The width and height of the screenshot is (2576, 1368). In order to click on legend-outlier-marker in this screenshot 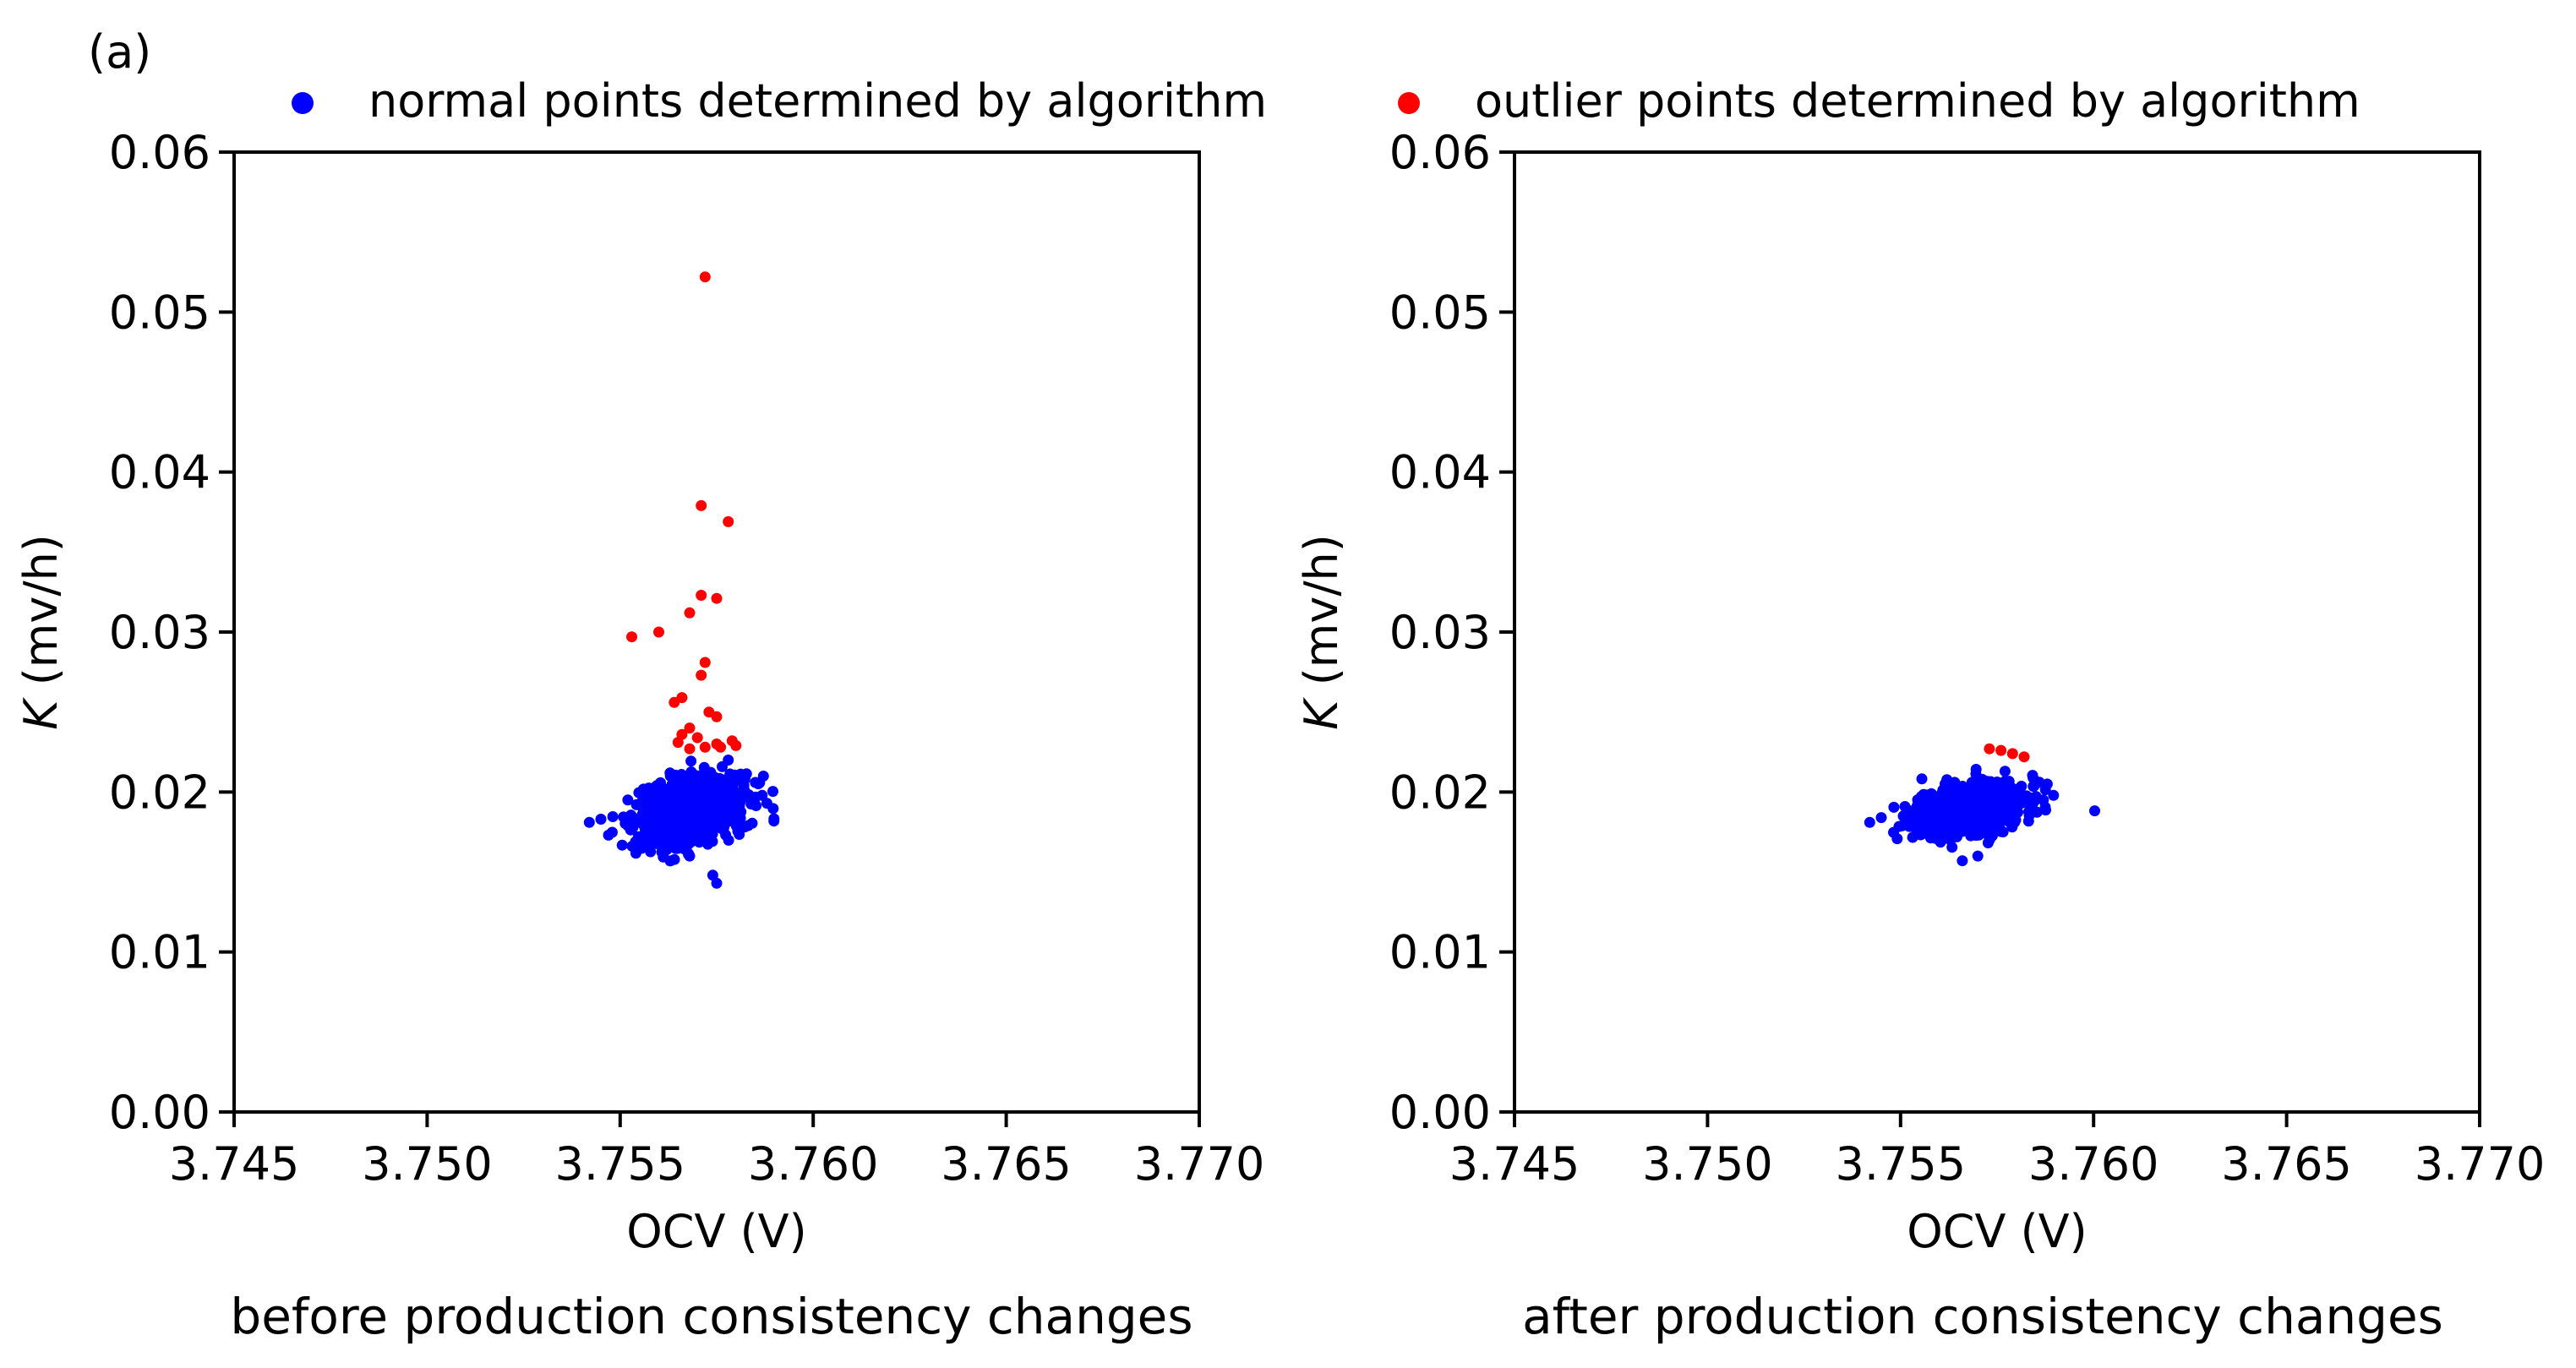, I will do `click(1409, 103)`.